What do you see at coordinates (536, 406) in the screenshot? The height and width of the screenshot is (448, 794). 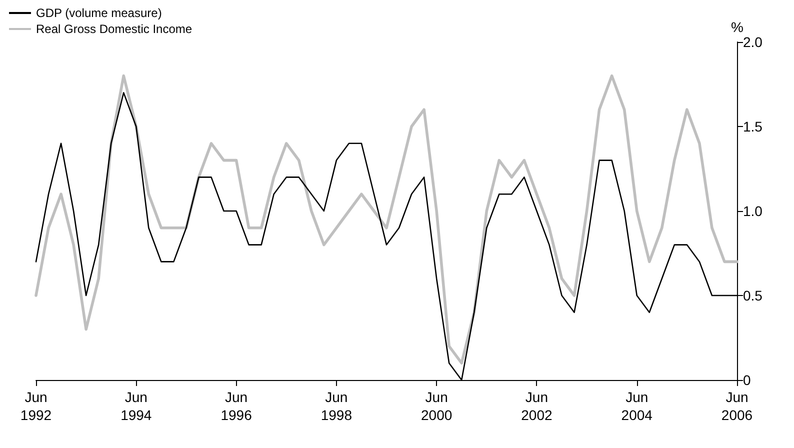 I see `x-tick-label: Jun 2002` at bounding box center [536, 406].